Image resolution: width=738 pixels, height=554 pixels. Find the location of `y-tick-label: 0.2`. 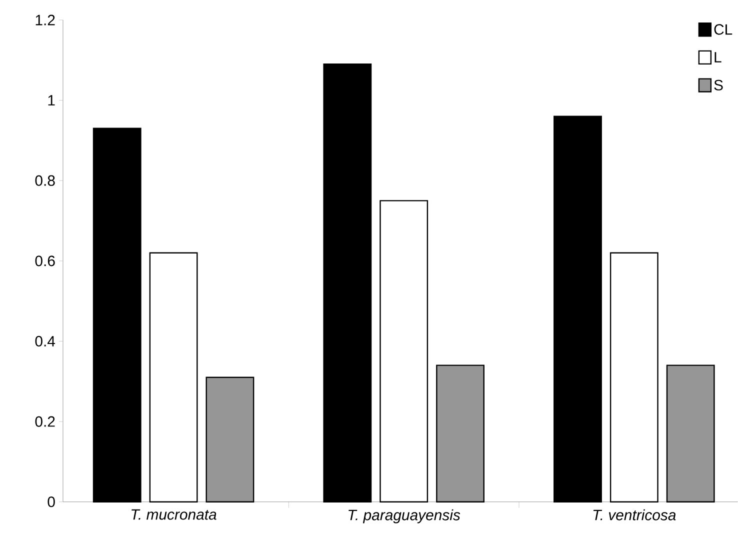

y-tick-label: 0.2 is located at coordinates (45, 421).